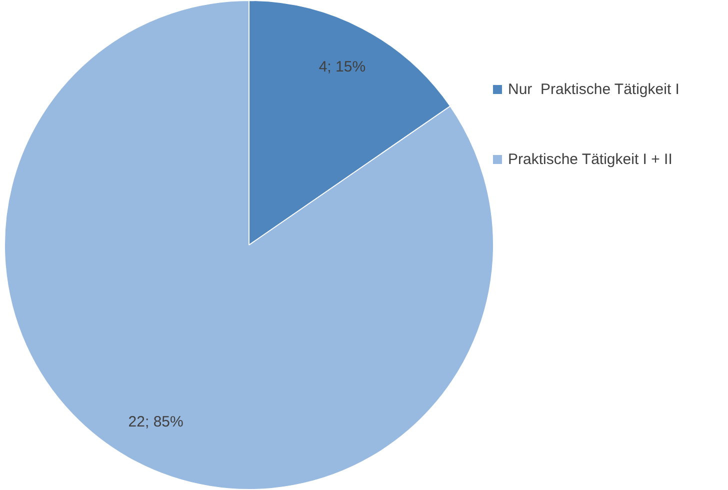 Image resolution: width=728 pixels, height=490 pixels. I want to click on legend-label: Praktische Tätigkeit I + II, so click(590, 159).